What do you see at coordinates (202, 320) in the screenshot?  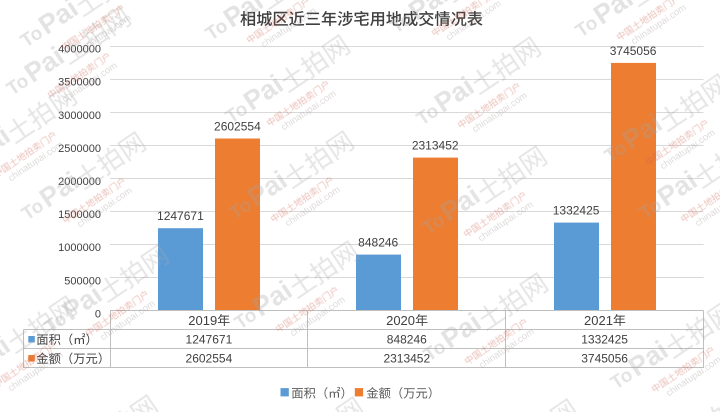 I see `svg-text: 2019` at bounding box center [202, 320].